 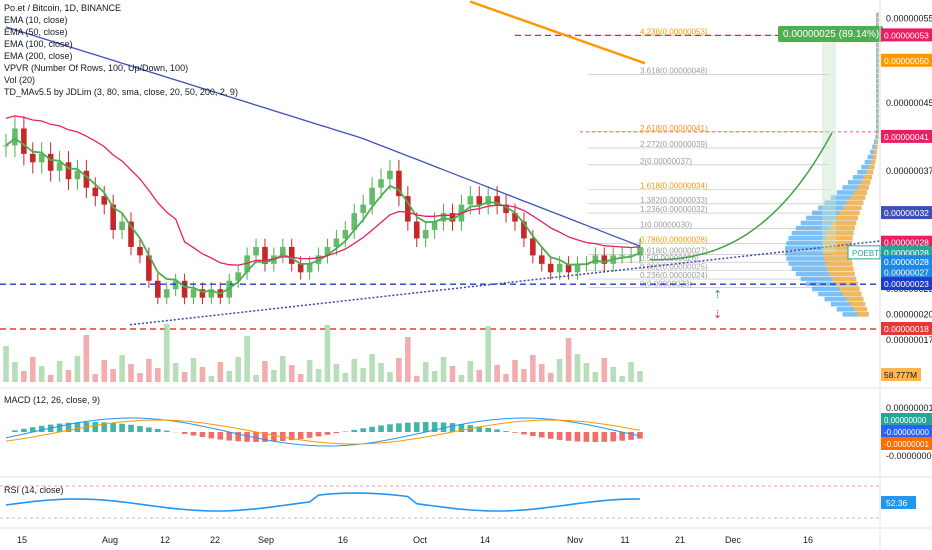 What do you see at coordinates (909, 315) in the screenshot?
I see `price-tick-label: 0.00000020` at bounding box center [909, 315].